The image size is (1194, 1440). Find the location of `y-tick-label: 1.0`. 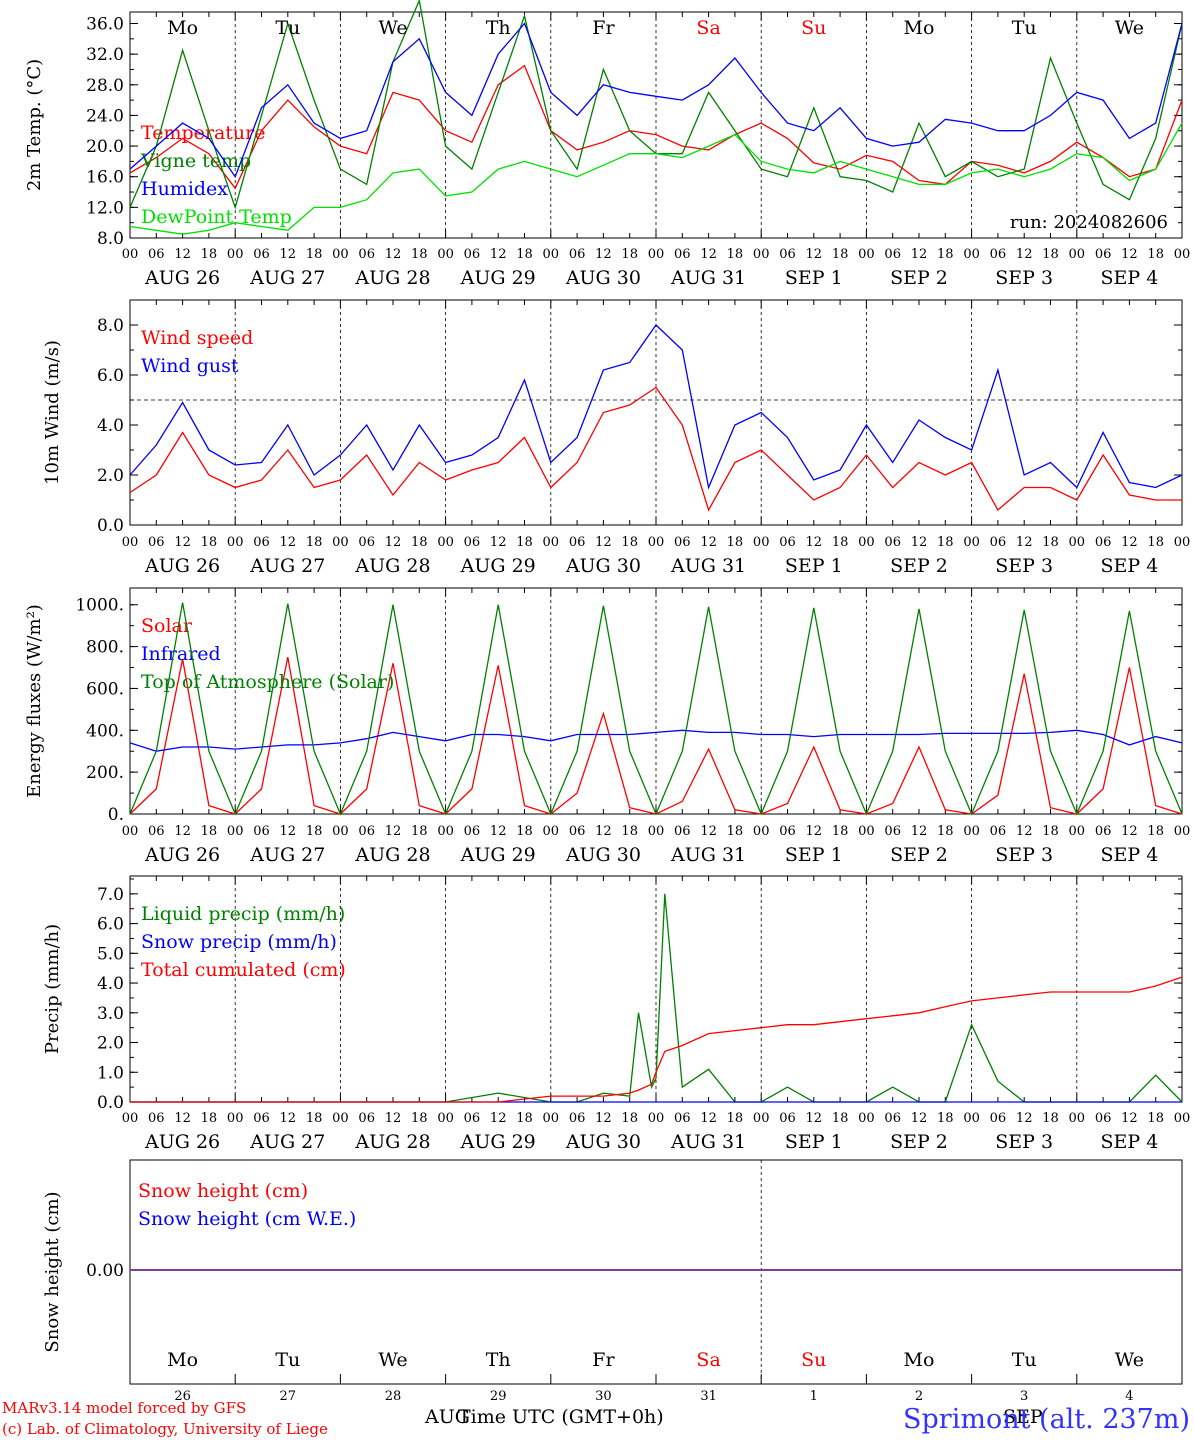

y-tick-label: 1.0 is located at coordinates (110, 1073).